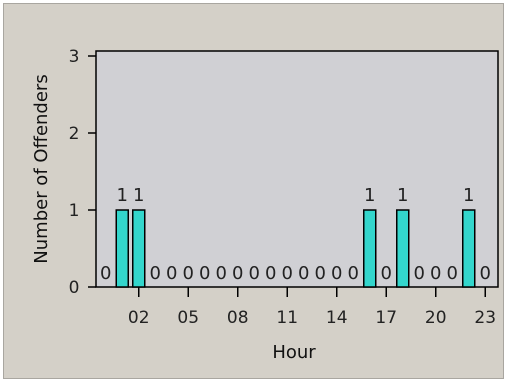  What do you see at coordinates (337, 318) in the screenshot?
I see `x-tick-label: 14` at bounding box center [337, 318].